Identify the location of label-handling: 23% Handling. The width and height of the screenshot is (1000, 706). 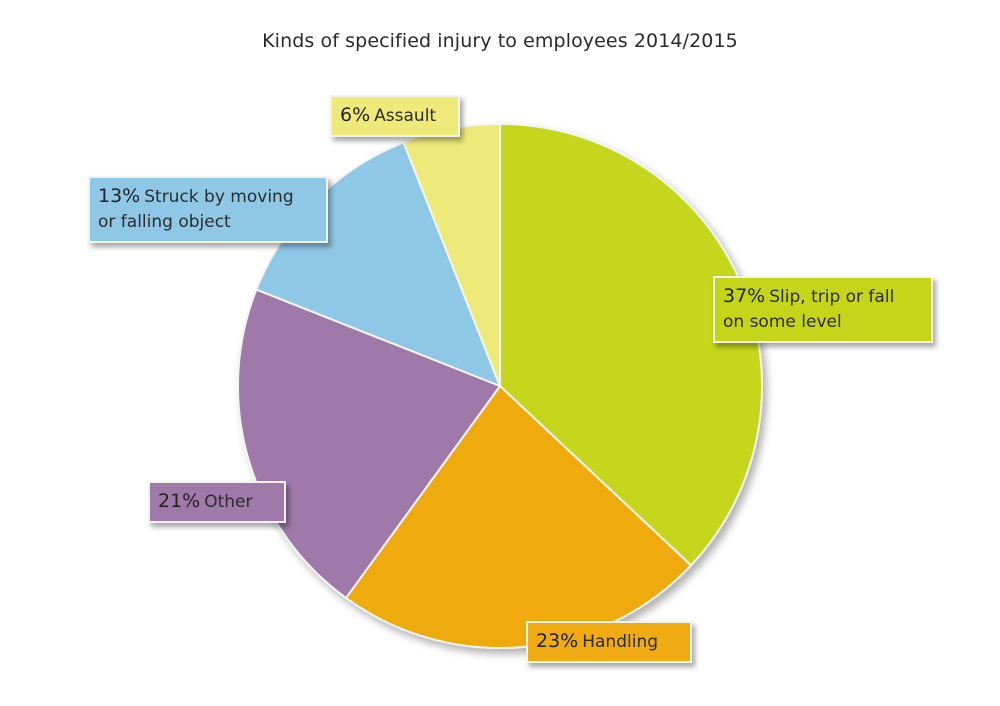
(609, 642).